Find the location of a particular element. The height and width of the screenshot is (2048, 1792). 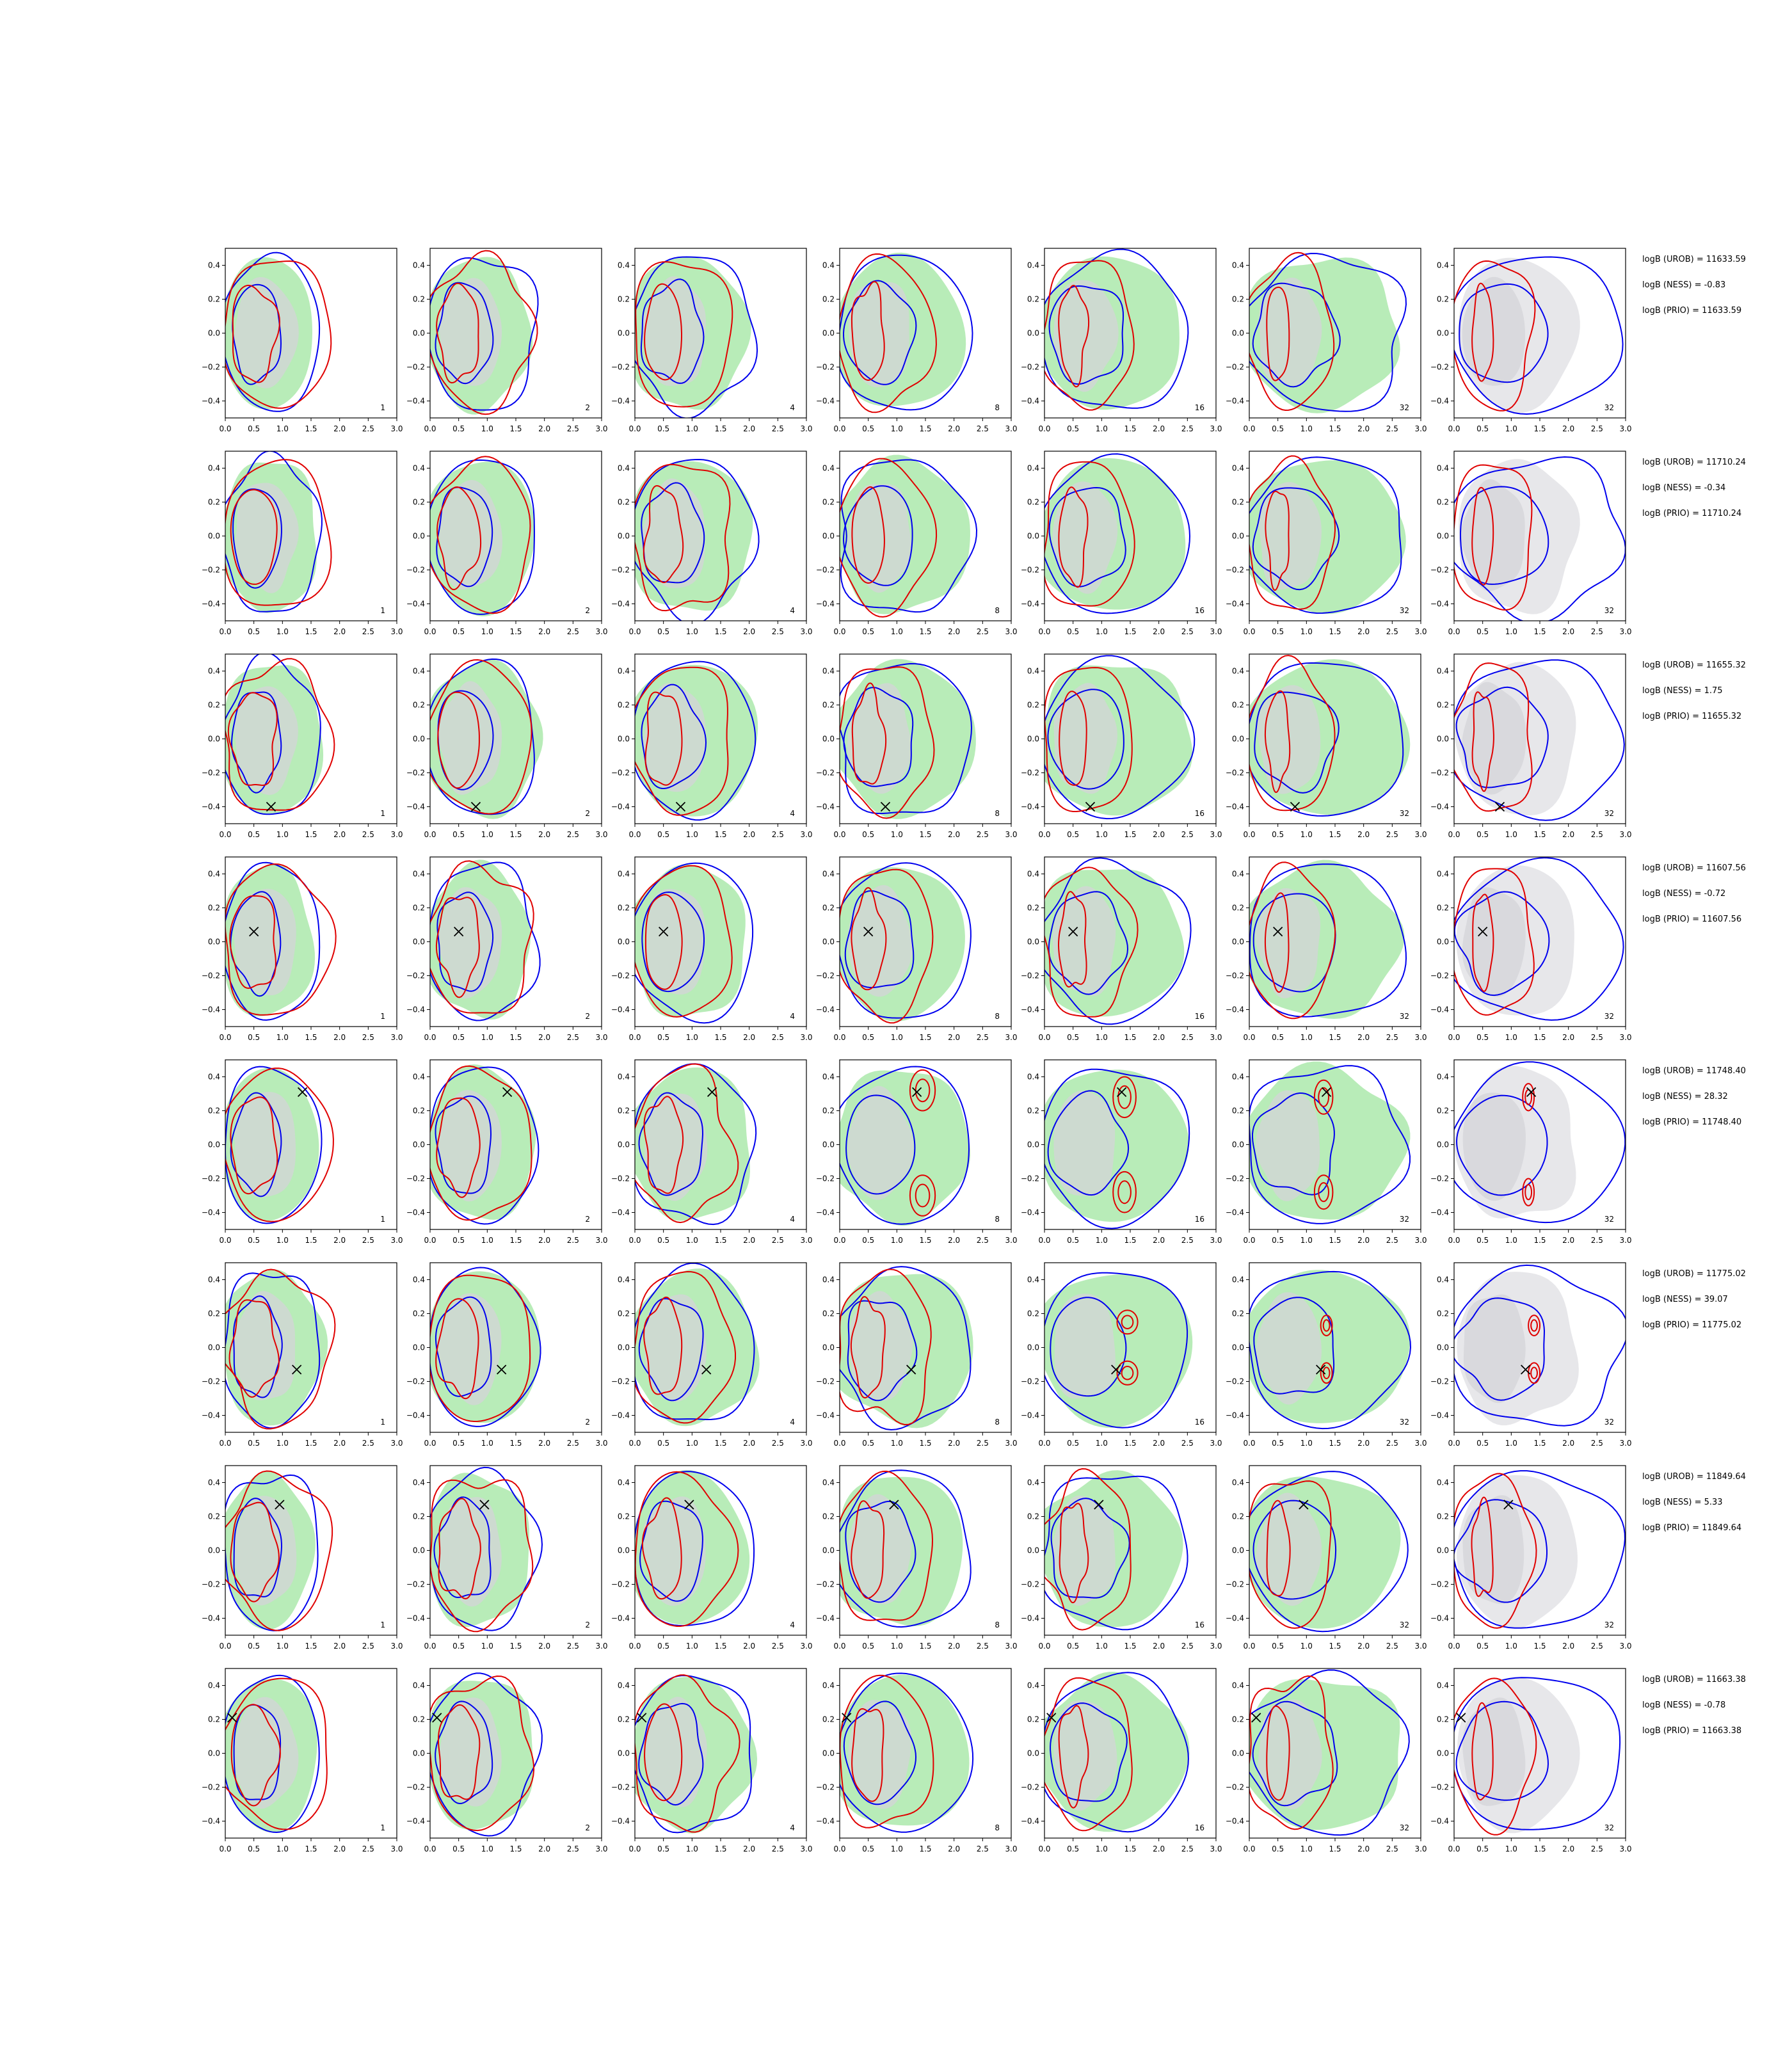

panel-label: 8 is located at coordinates (997, 1624).